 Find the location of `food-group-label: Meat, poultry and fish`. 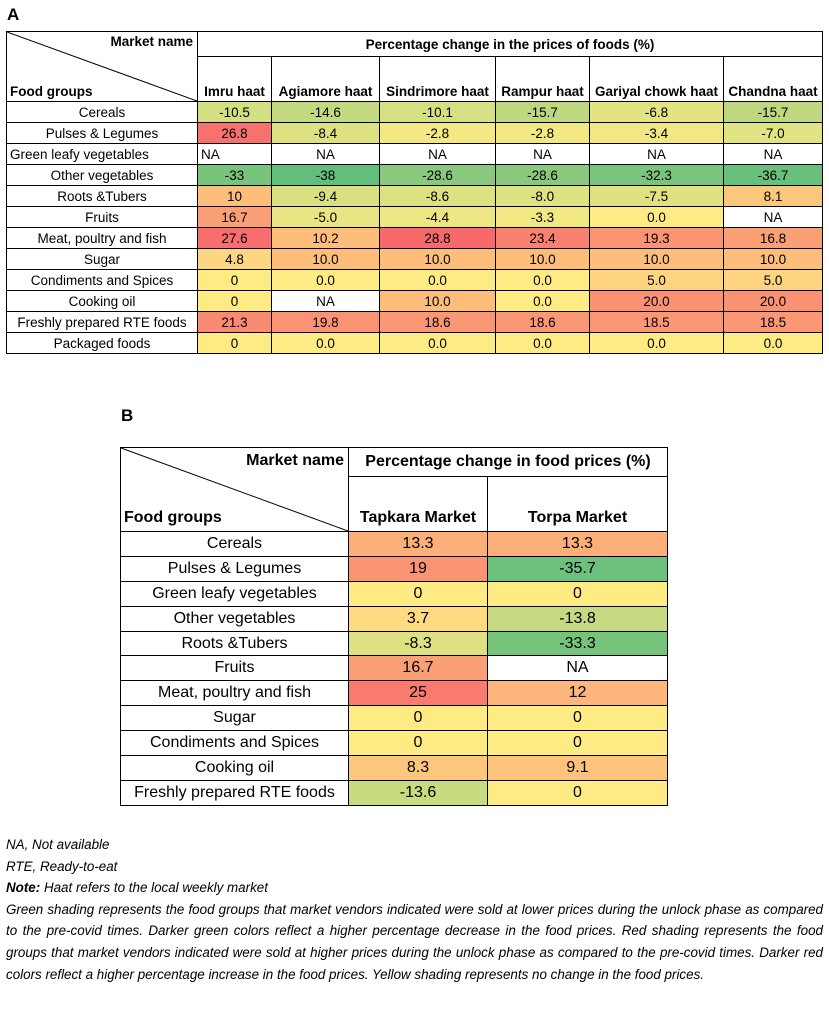

food-group-label: Meat, poultry and fish is located at coordinates (102, 238).